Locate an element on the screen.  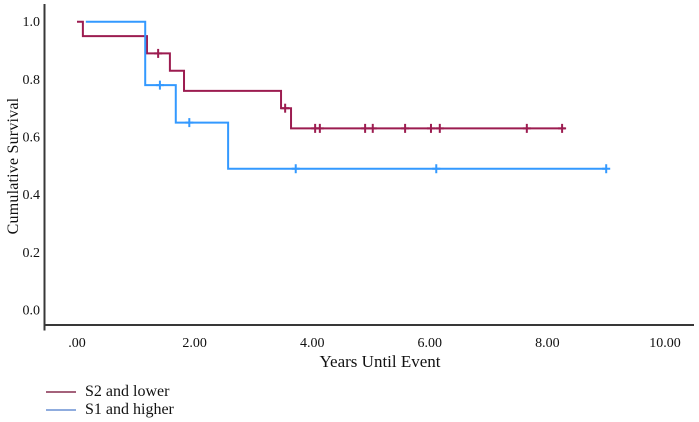
legend-line-swatch-s2 is located at coordinates (61, 392).